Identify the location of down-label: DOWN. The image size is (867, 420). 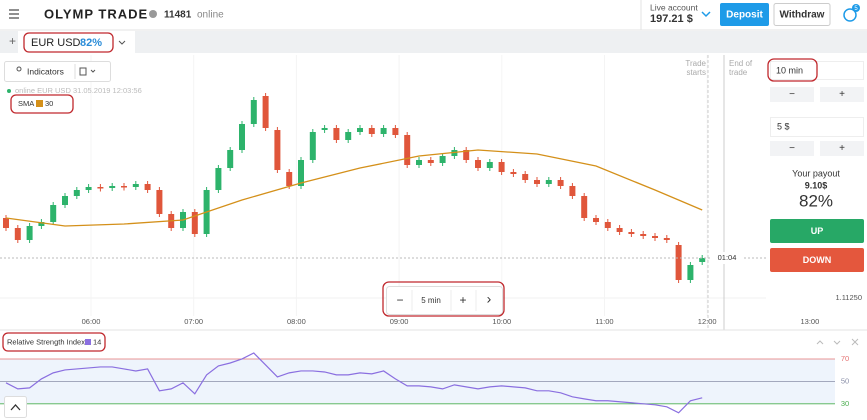
(817, 260).